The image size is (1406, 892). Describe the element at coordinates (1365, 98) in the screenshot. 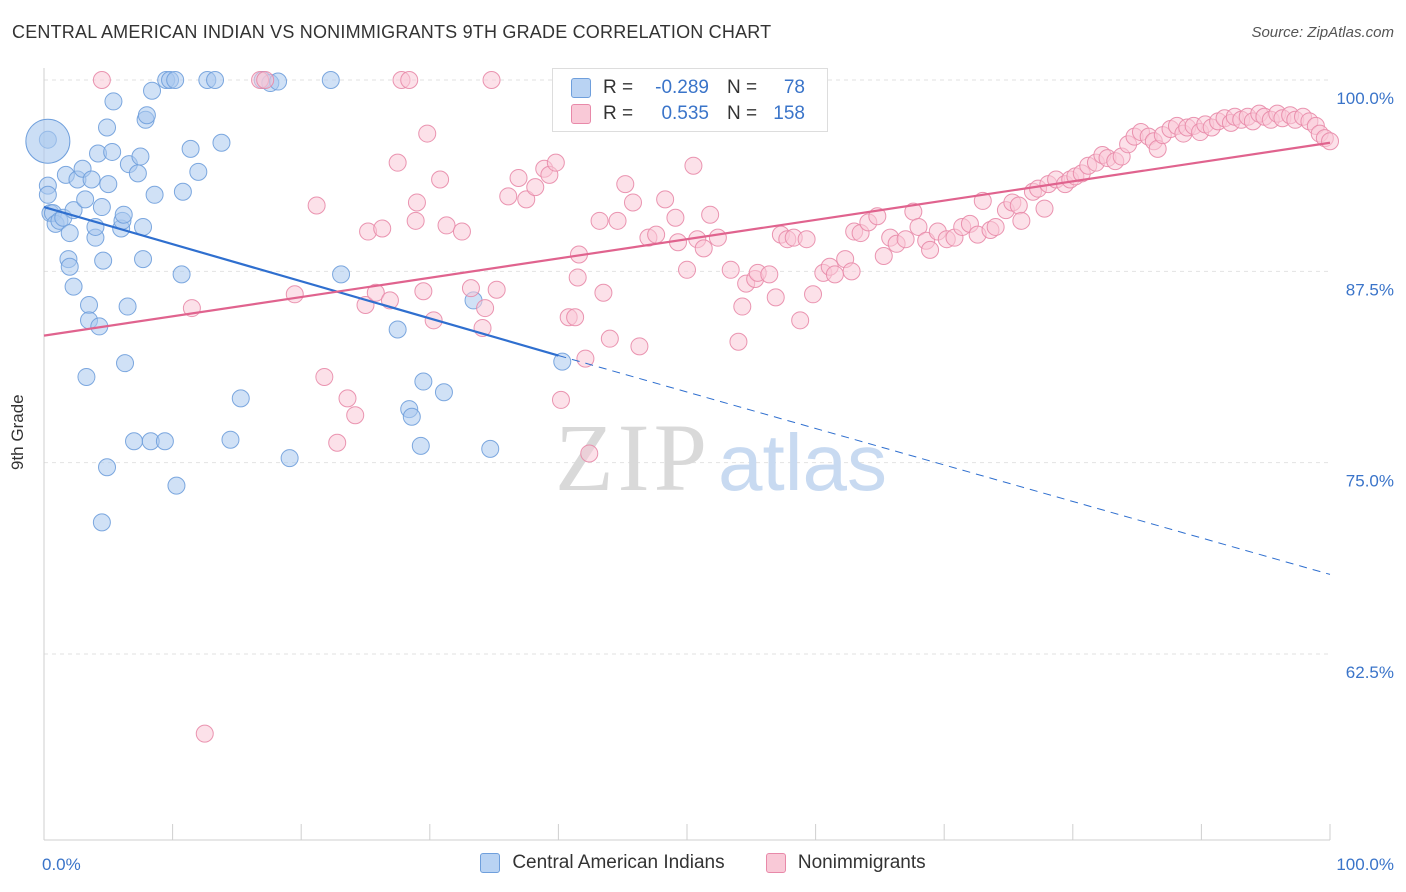

I see `y-tick-label: 100.0%` at that location.